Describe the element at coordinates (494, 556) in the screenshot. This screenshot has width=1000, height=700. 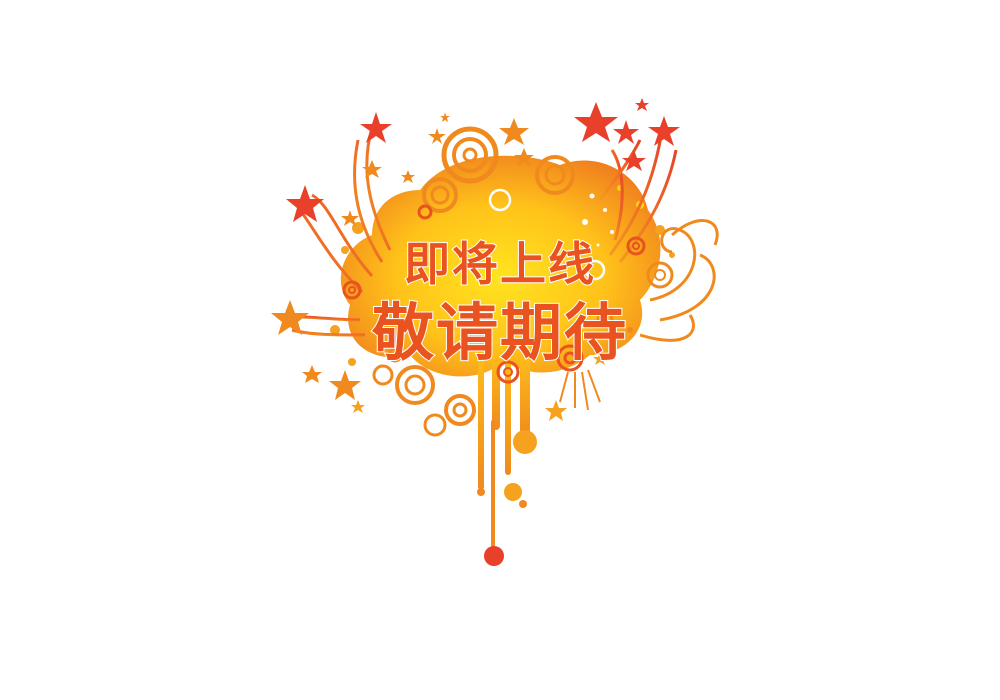
I see `drip-dot` at that location.